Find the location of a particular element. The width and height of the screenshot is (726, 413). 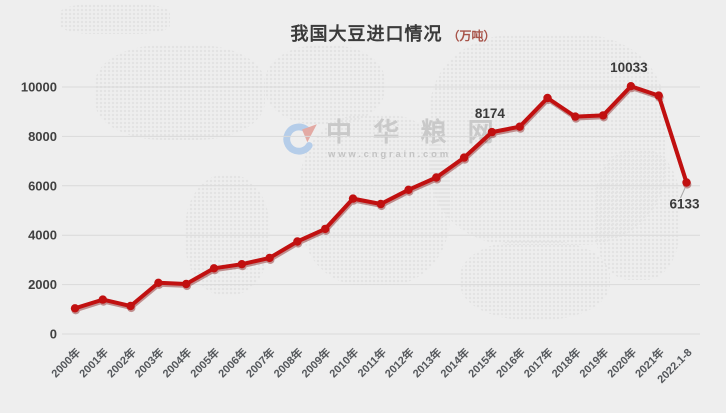

svg-text: 2005年 is located at coordinates (204, 362).